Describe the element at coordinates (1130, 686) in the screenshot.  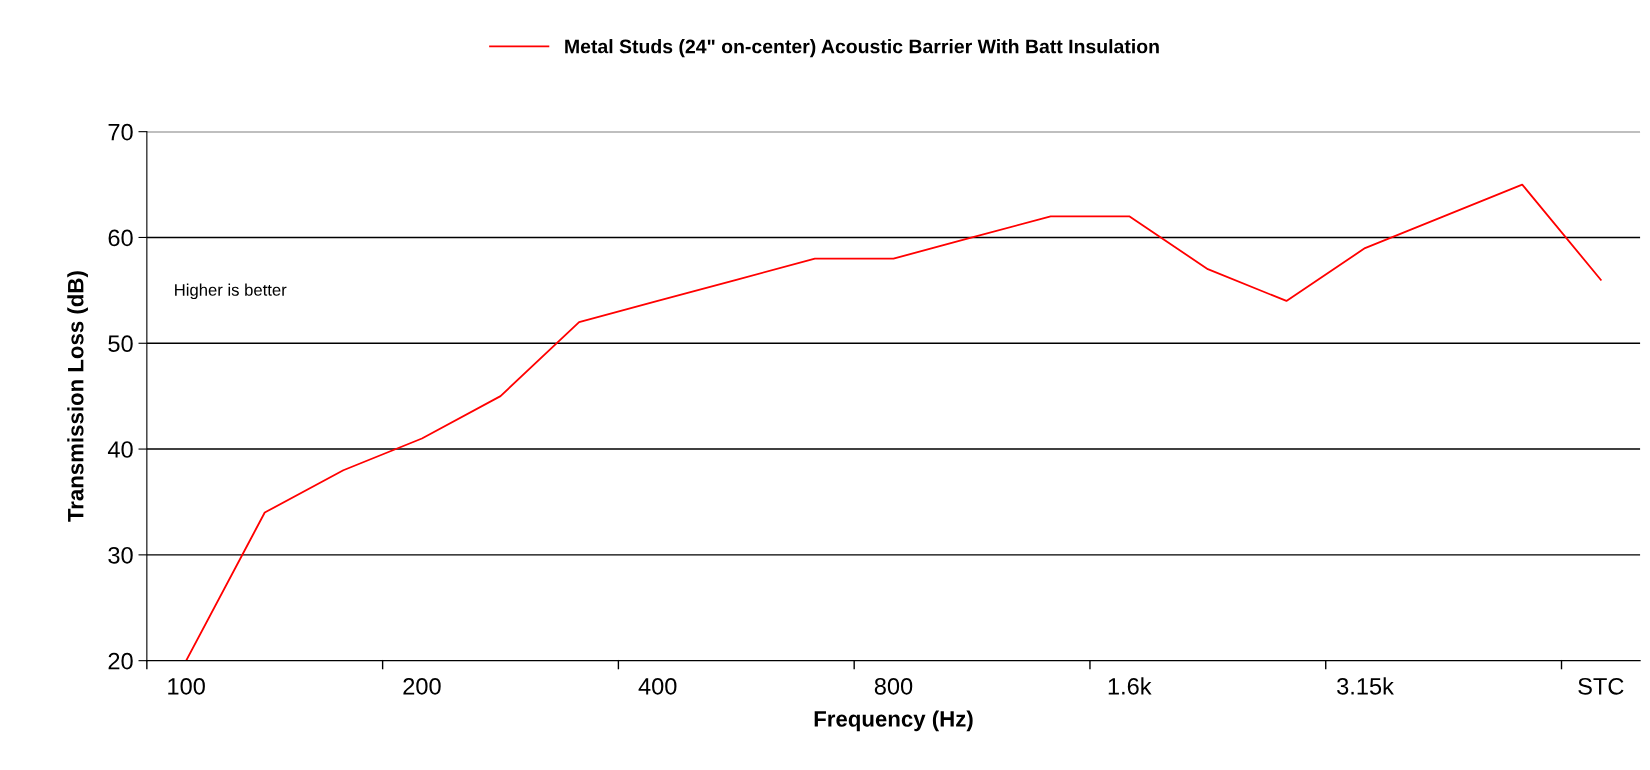
I see `x-tick-label: 1.6k` at that location.